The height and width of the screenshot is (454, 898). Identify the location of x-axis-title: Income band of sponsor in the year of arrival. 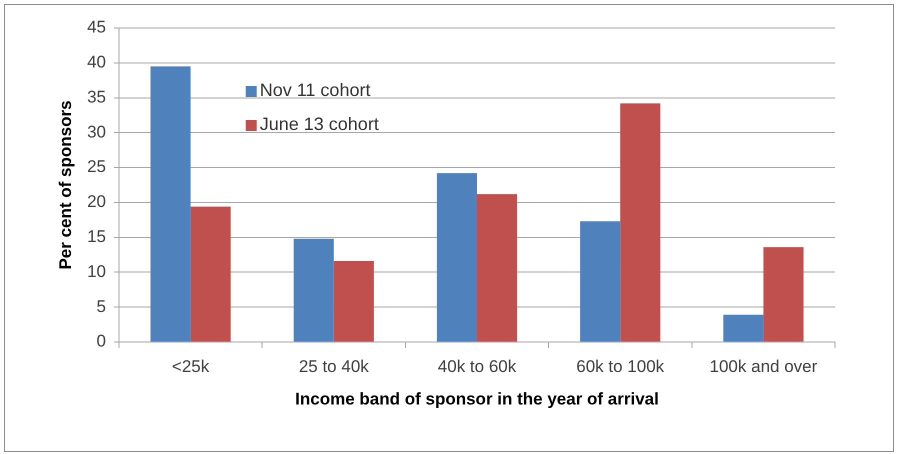
(477, 398).